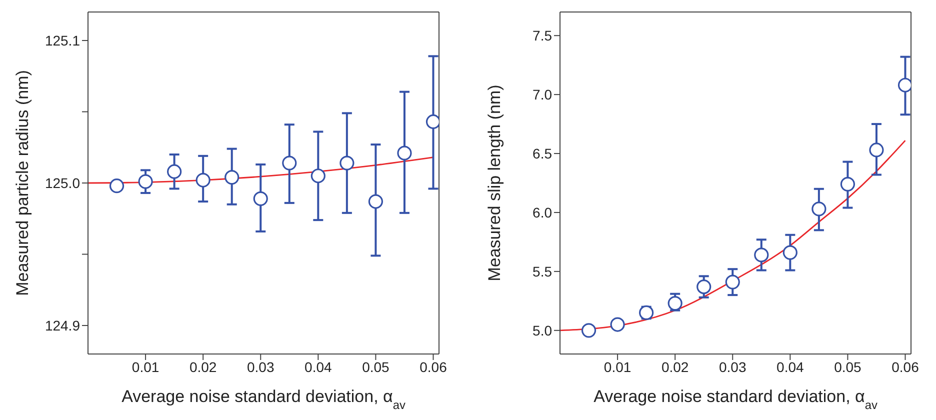 This screenshot has height=420, width=936. I want to click on y-tick-label: 125.1, so click(62, 40).